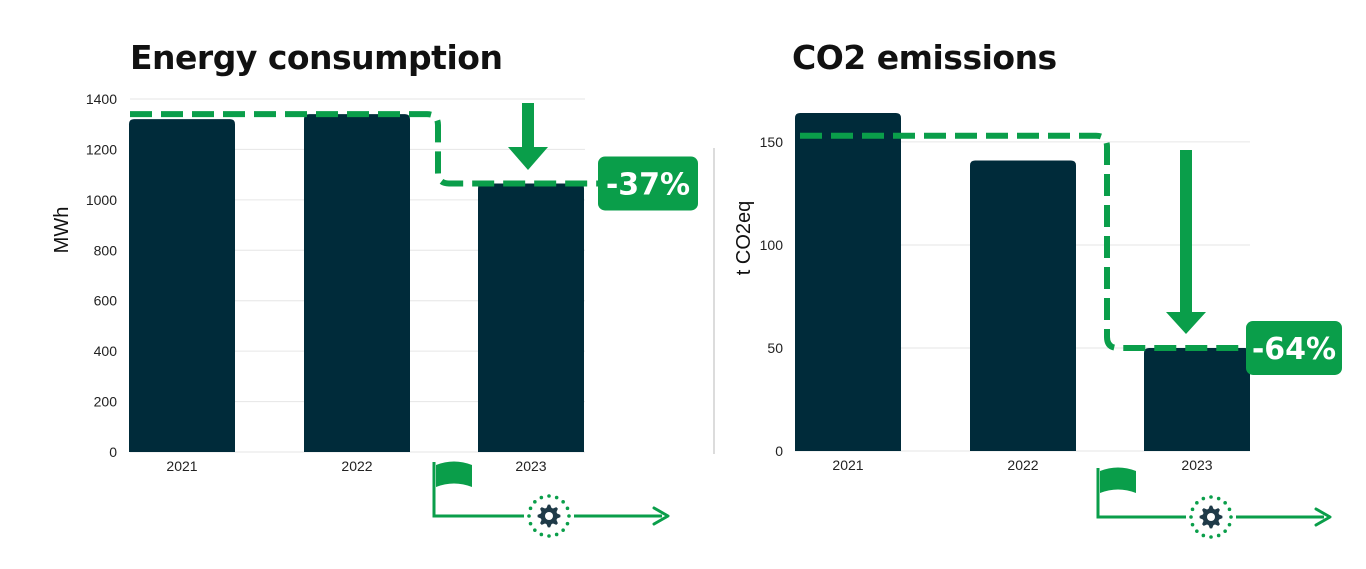 Image resolution: width=1366 pixels, height=569 pixels. What do you see at coordinates (106, 250) in the screenshot?
I see `y-tick-label: 800` at bounding box center [106, 250].